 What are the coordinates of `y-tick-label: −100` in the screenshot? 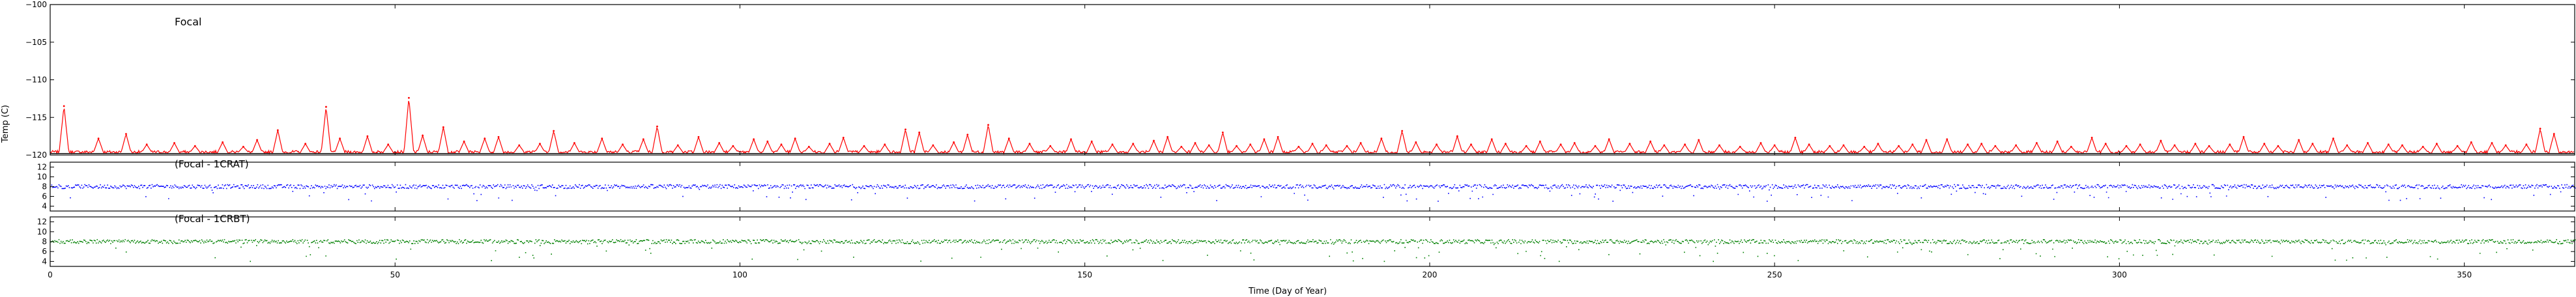 It's located at (36, 4).